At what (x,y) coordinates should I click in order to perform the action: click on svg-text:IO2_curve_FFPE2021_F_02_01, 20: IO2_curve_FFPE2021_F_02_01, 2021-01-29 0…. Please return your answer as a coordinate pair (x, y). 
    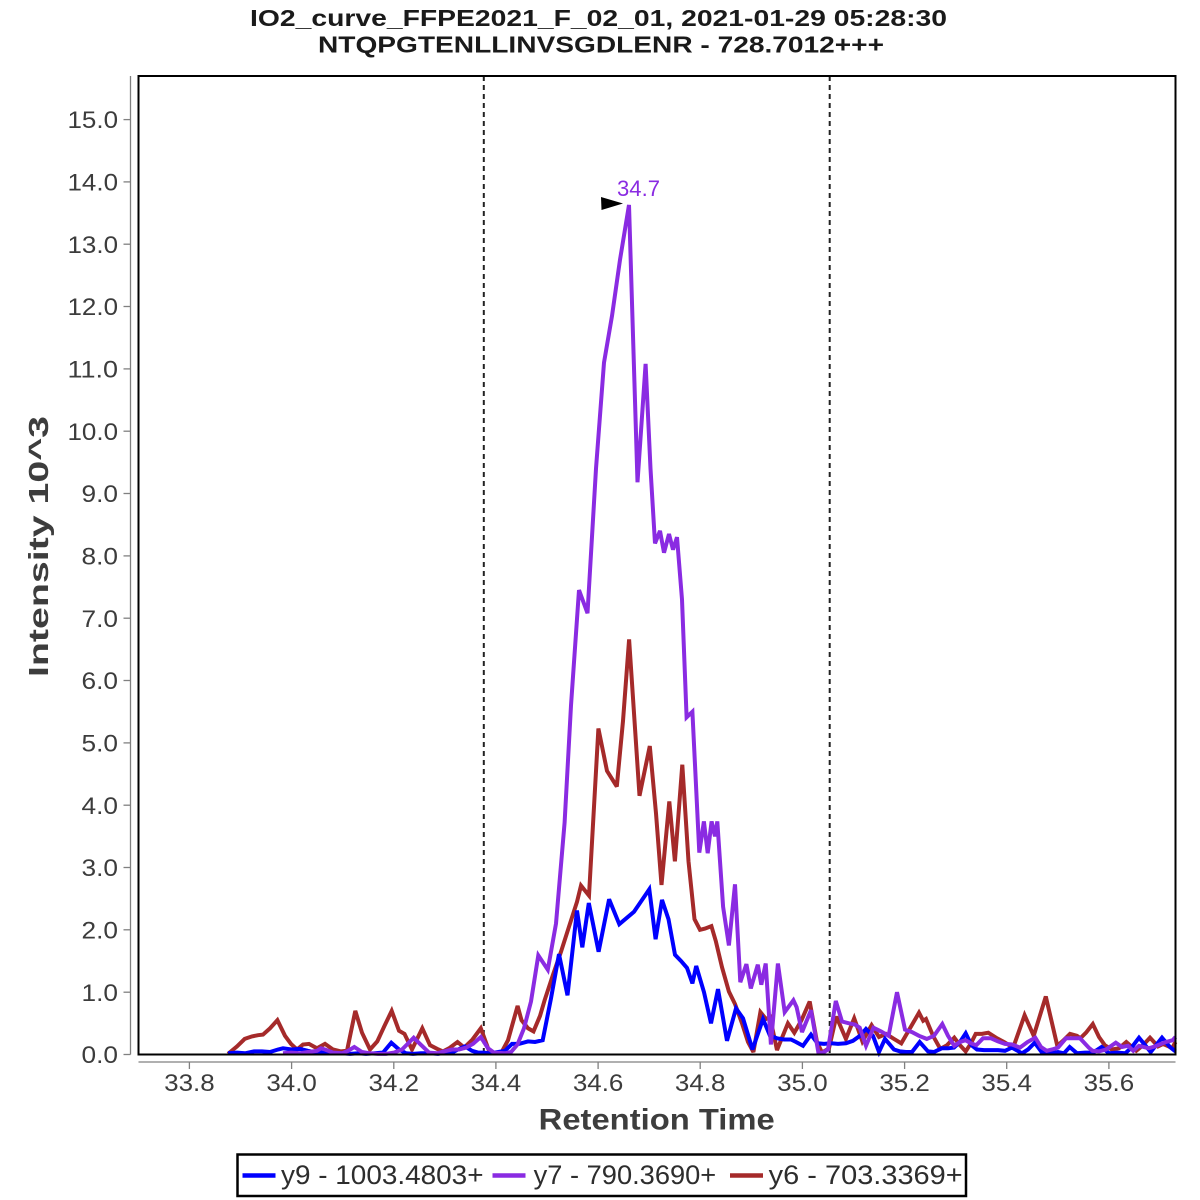
    Looking at the image, I should click on (598, 18).